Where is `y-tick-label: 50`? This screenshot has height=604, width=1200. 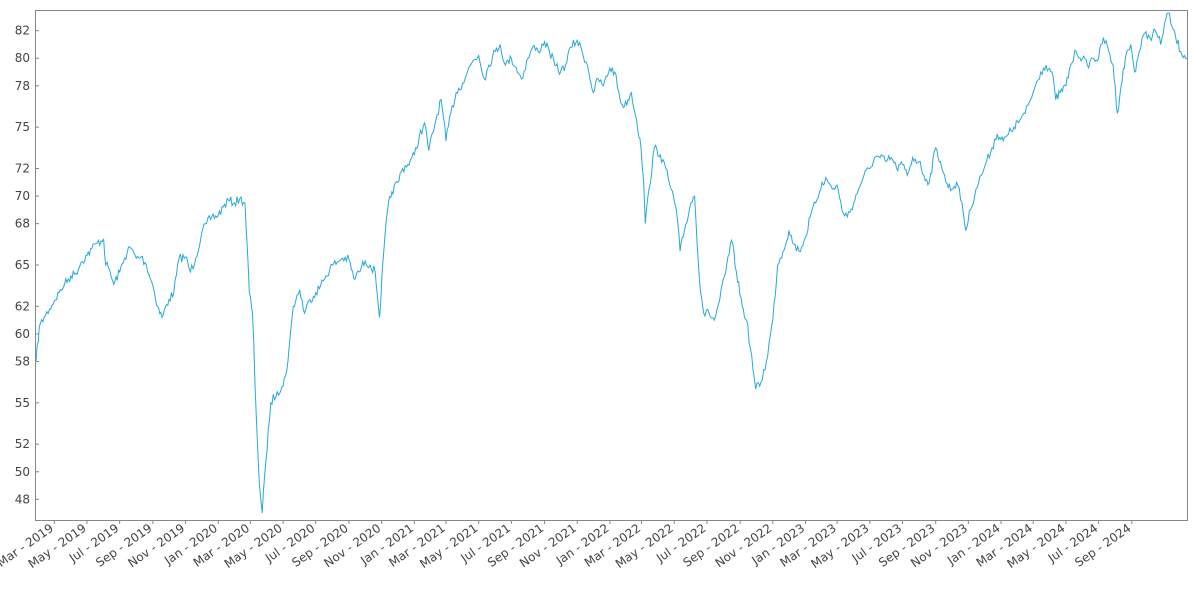
y-tick-label: 50 is located at coordinates (22, 472).